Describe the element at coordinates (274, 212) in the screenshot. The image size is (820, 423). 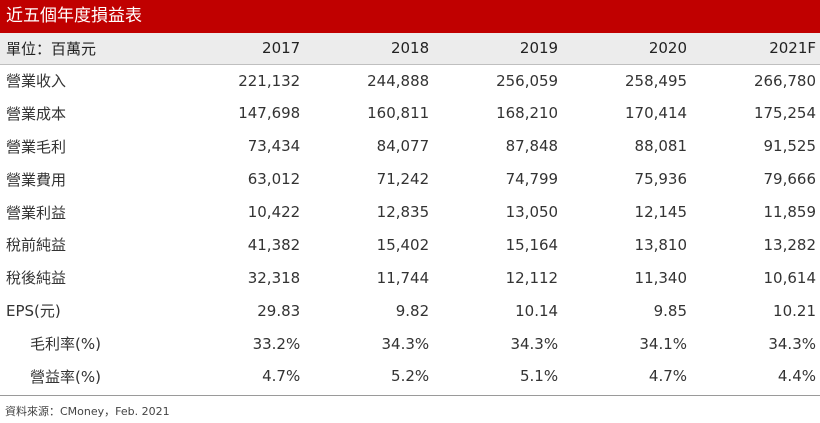
I see `row-value: 10,422` at that location.